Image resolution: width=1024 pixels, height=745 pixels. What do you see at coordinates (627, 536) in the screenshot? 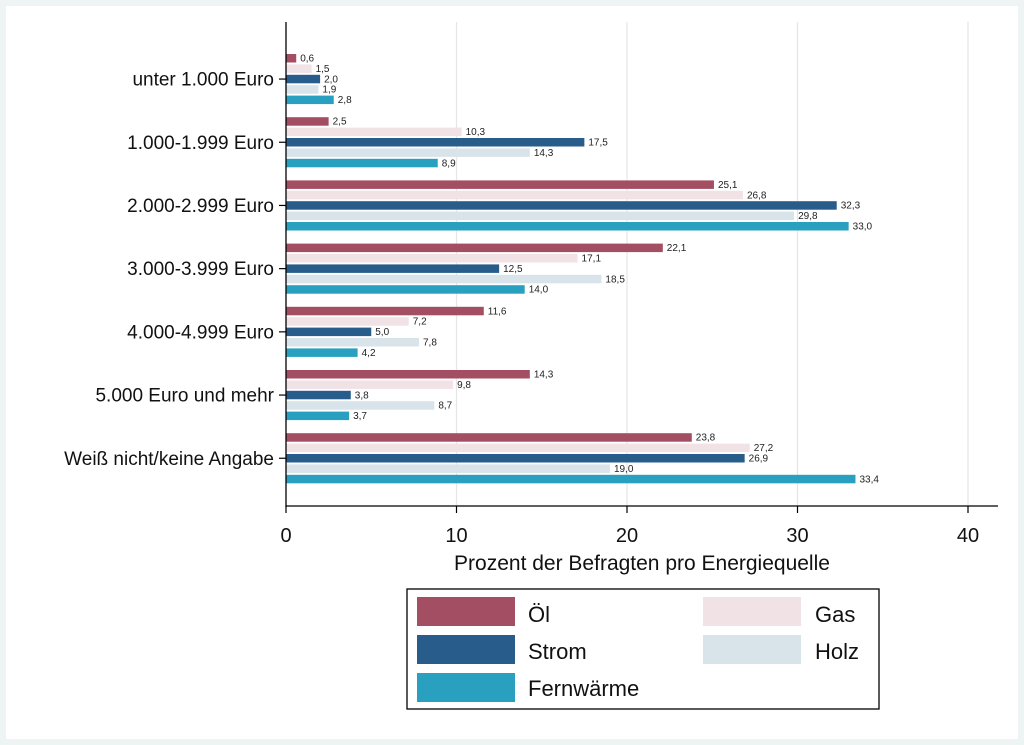
I see `x-tick-label: 20` at bounding box center [627, 536].